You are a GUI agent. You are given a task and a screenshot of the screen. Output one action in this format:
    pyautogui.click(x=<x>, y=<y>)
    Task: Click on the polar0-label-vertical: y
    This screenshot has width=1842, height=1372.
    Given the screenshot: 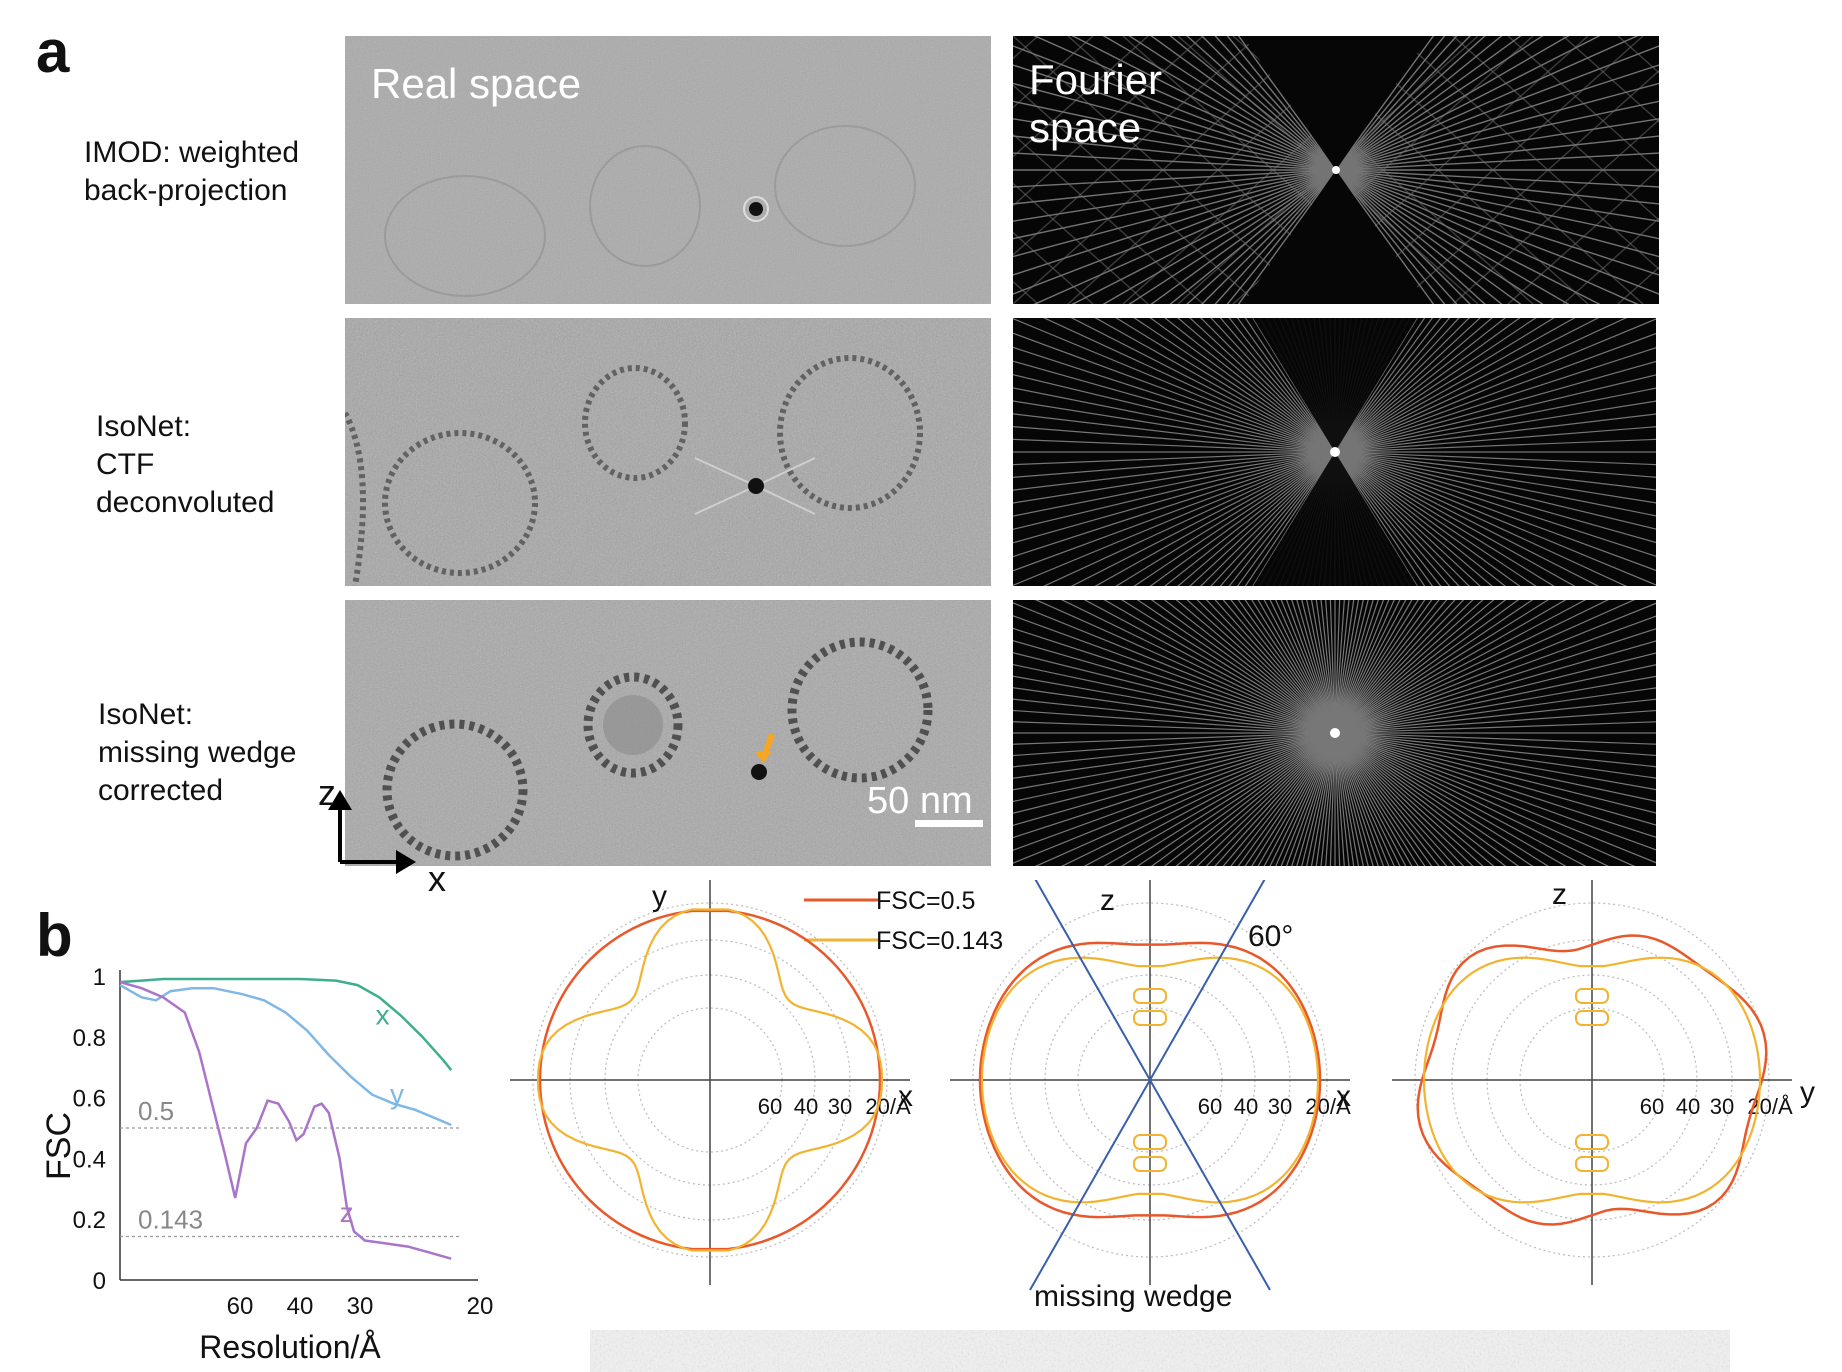 What is the action you would take?
    pyautogui.click(x=659, y=896)
    